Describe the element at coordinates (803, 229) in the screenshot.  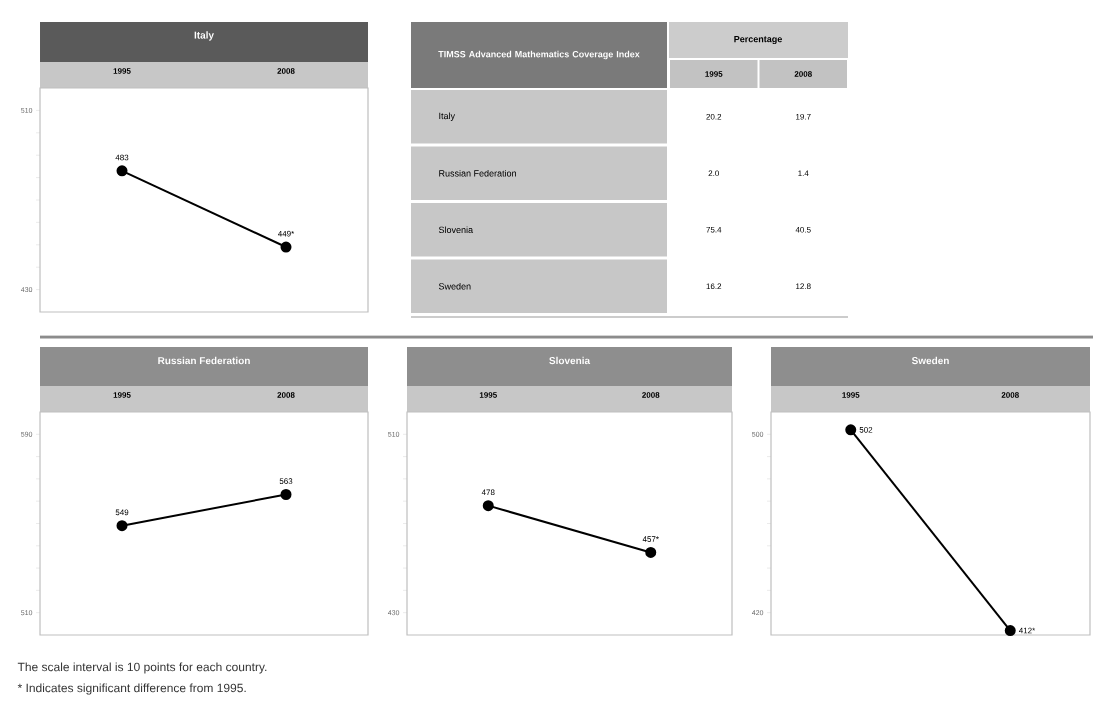
I see `data-label: 40.5` at that location.